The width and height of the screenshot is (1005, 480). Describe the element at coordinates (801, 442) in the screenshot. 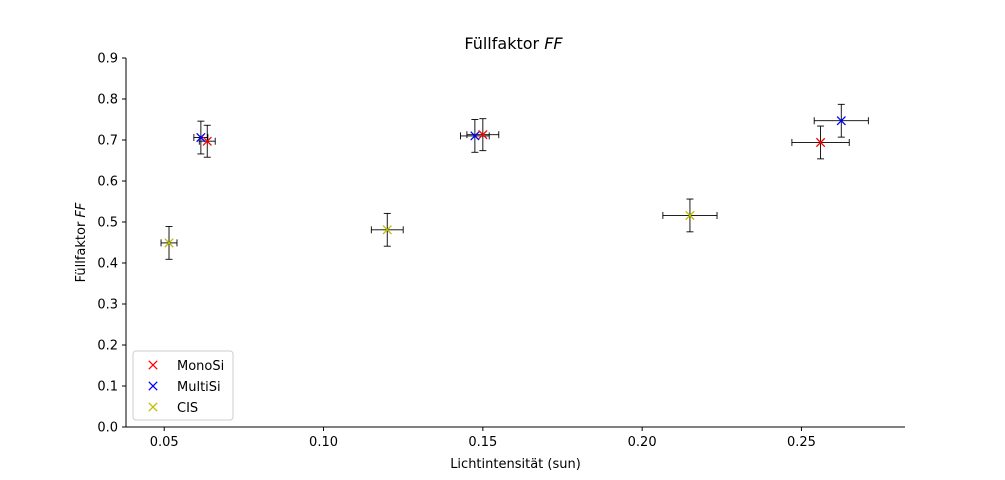

I see `x-tick-label: 0.25` at that location.